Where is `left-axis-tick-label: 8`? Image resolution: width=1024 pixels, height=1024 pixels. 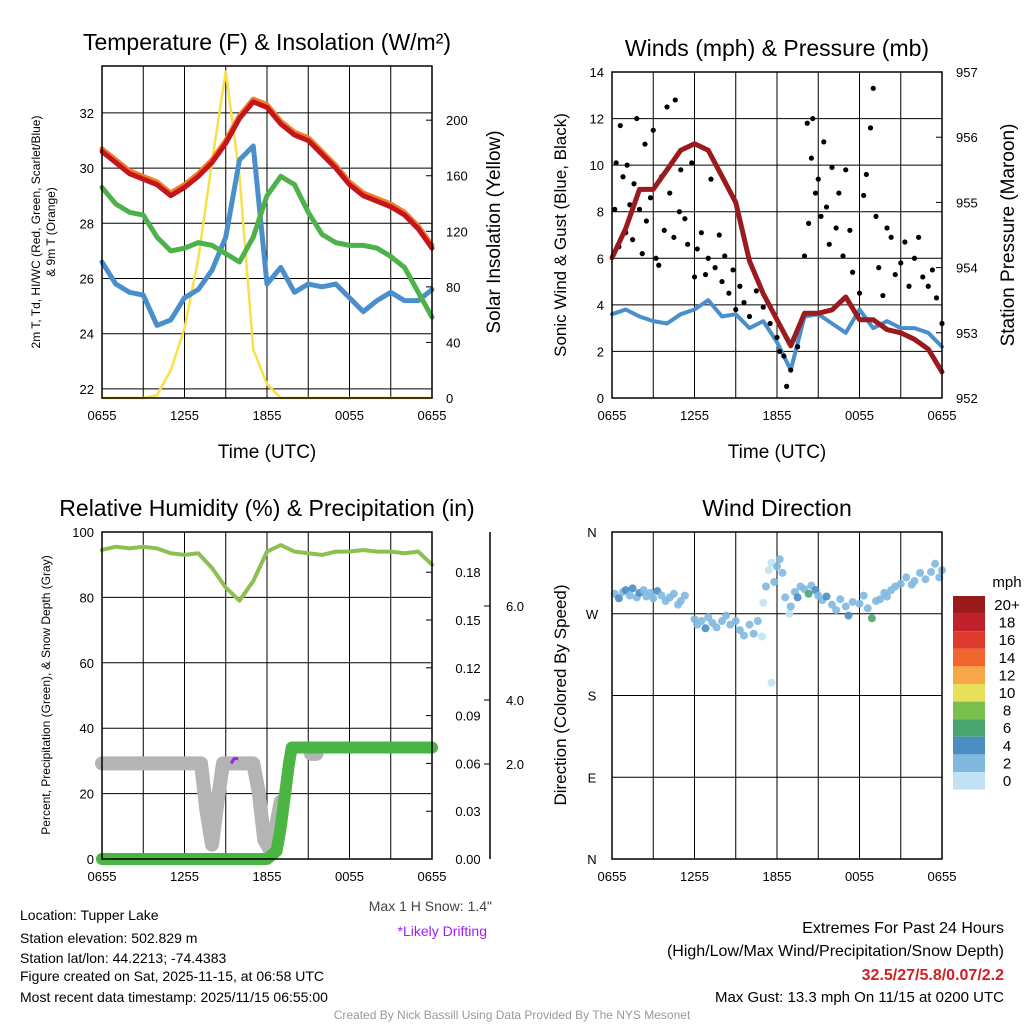 left-axis-tick-label: 8 is located at coordinates (600, 212).